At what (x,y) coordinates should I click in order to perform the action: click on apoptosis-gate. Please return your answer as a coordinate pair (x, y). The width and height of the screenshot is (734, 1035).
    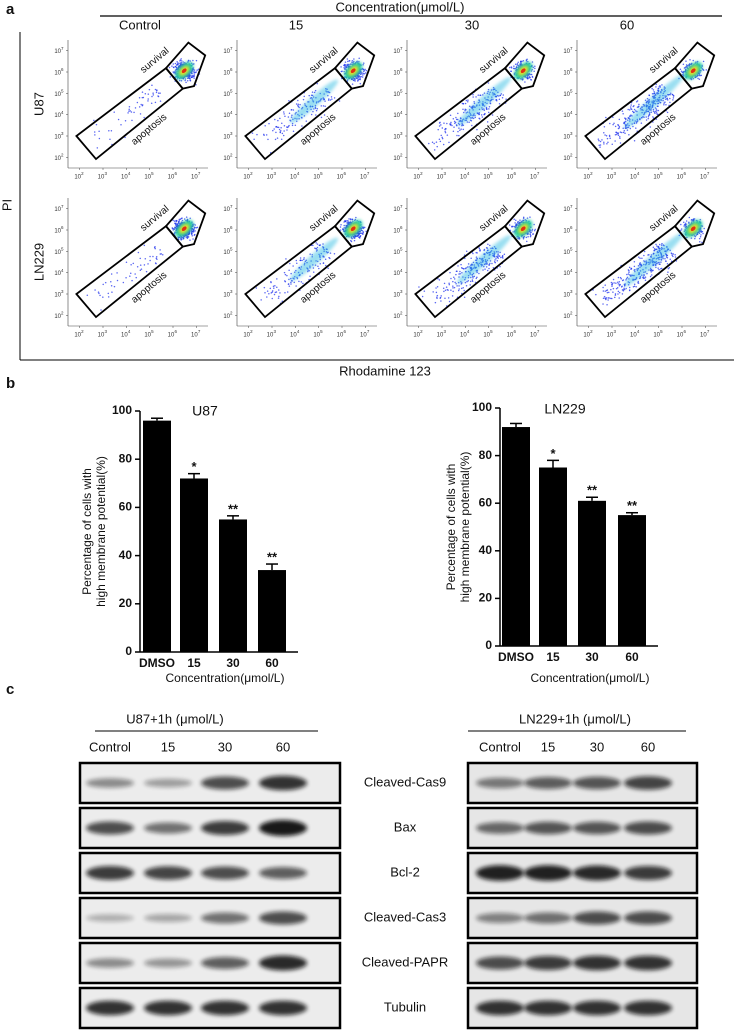
    Looking at the image, I should click on (129, 271).